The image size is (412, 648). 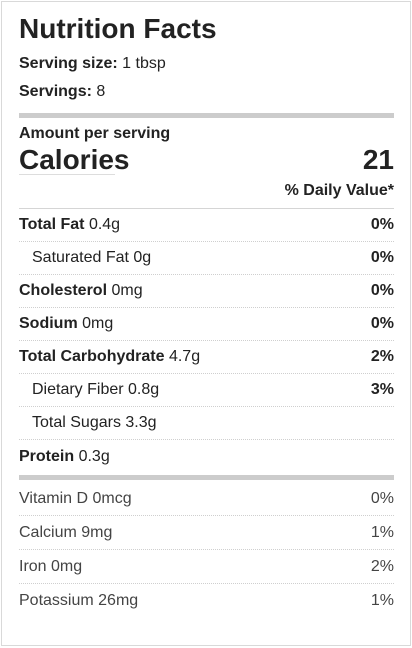 I want to click on vitamin-name-cell: Potassium 26mg, so click(x=78, y=601).